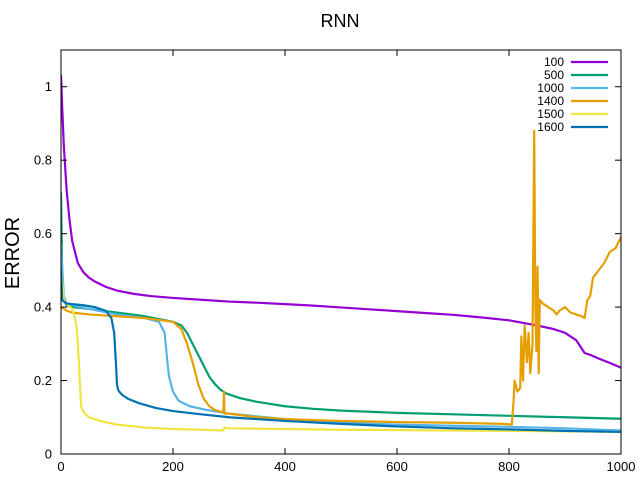 The width and height of the screenshot is (640, 480). I want to click on x-tick-label: 1000, so click(621, 466).